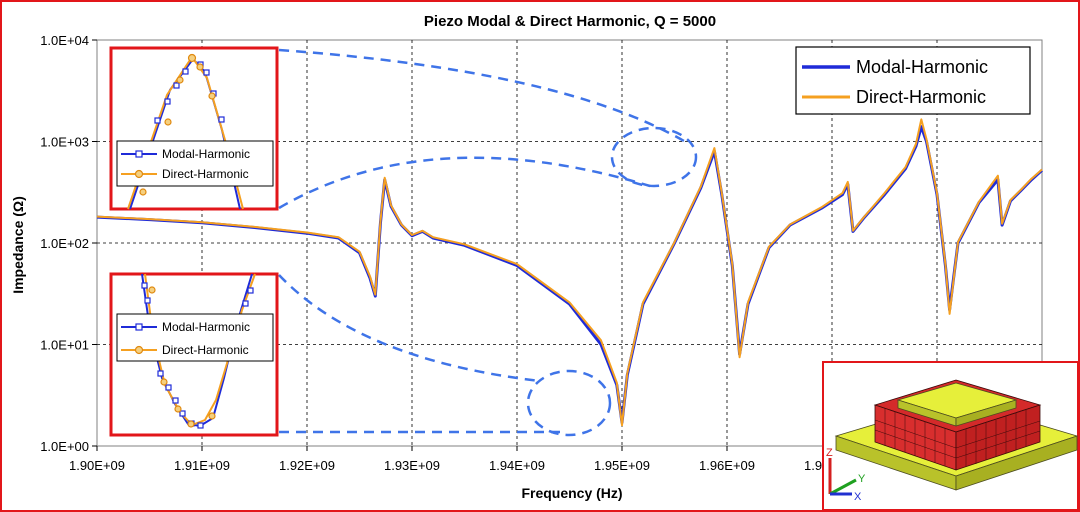 The image size is (1080, 512). Describe the element at coordinates (139, 174) in the screenshot. I see `inset-peak-legend-direct-marker` at that location.